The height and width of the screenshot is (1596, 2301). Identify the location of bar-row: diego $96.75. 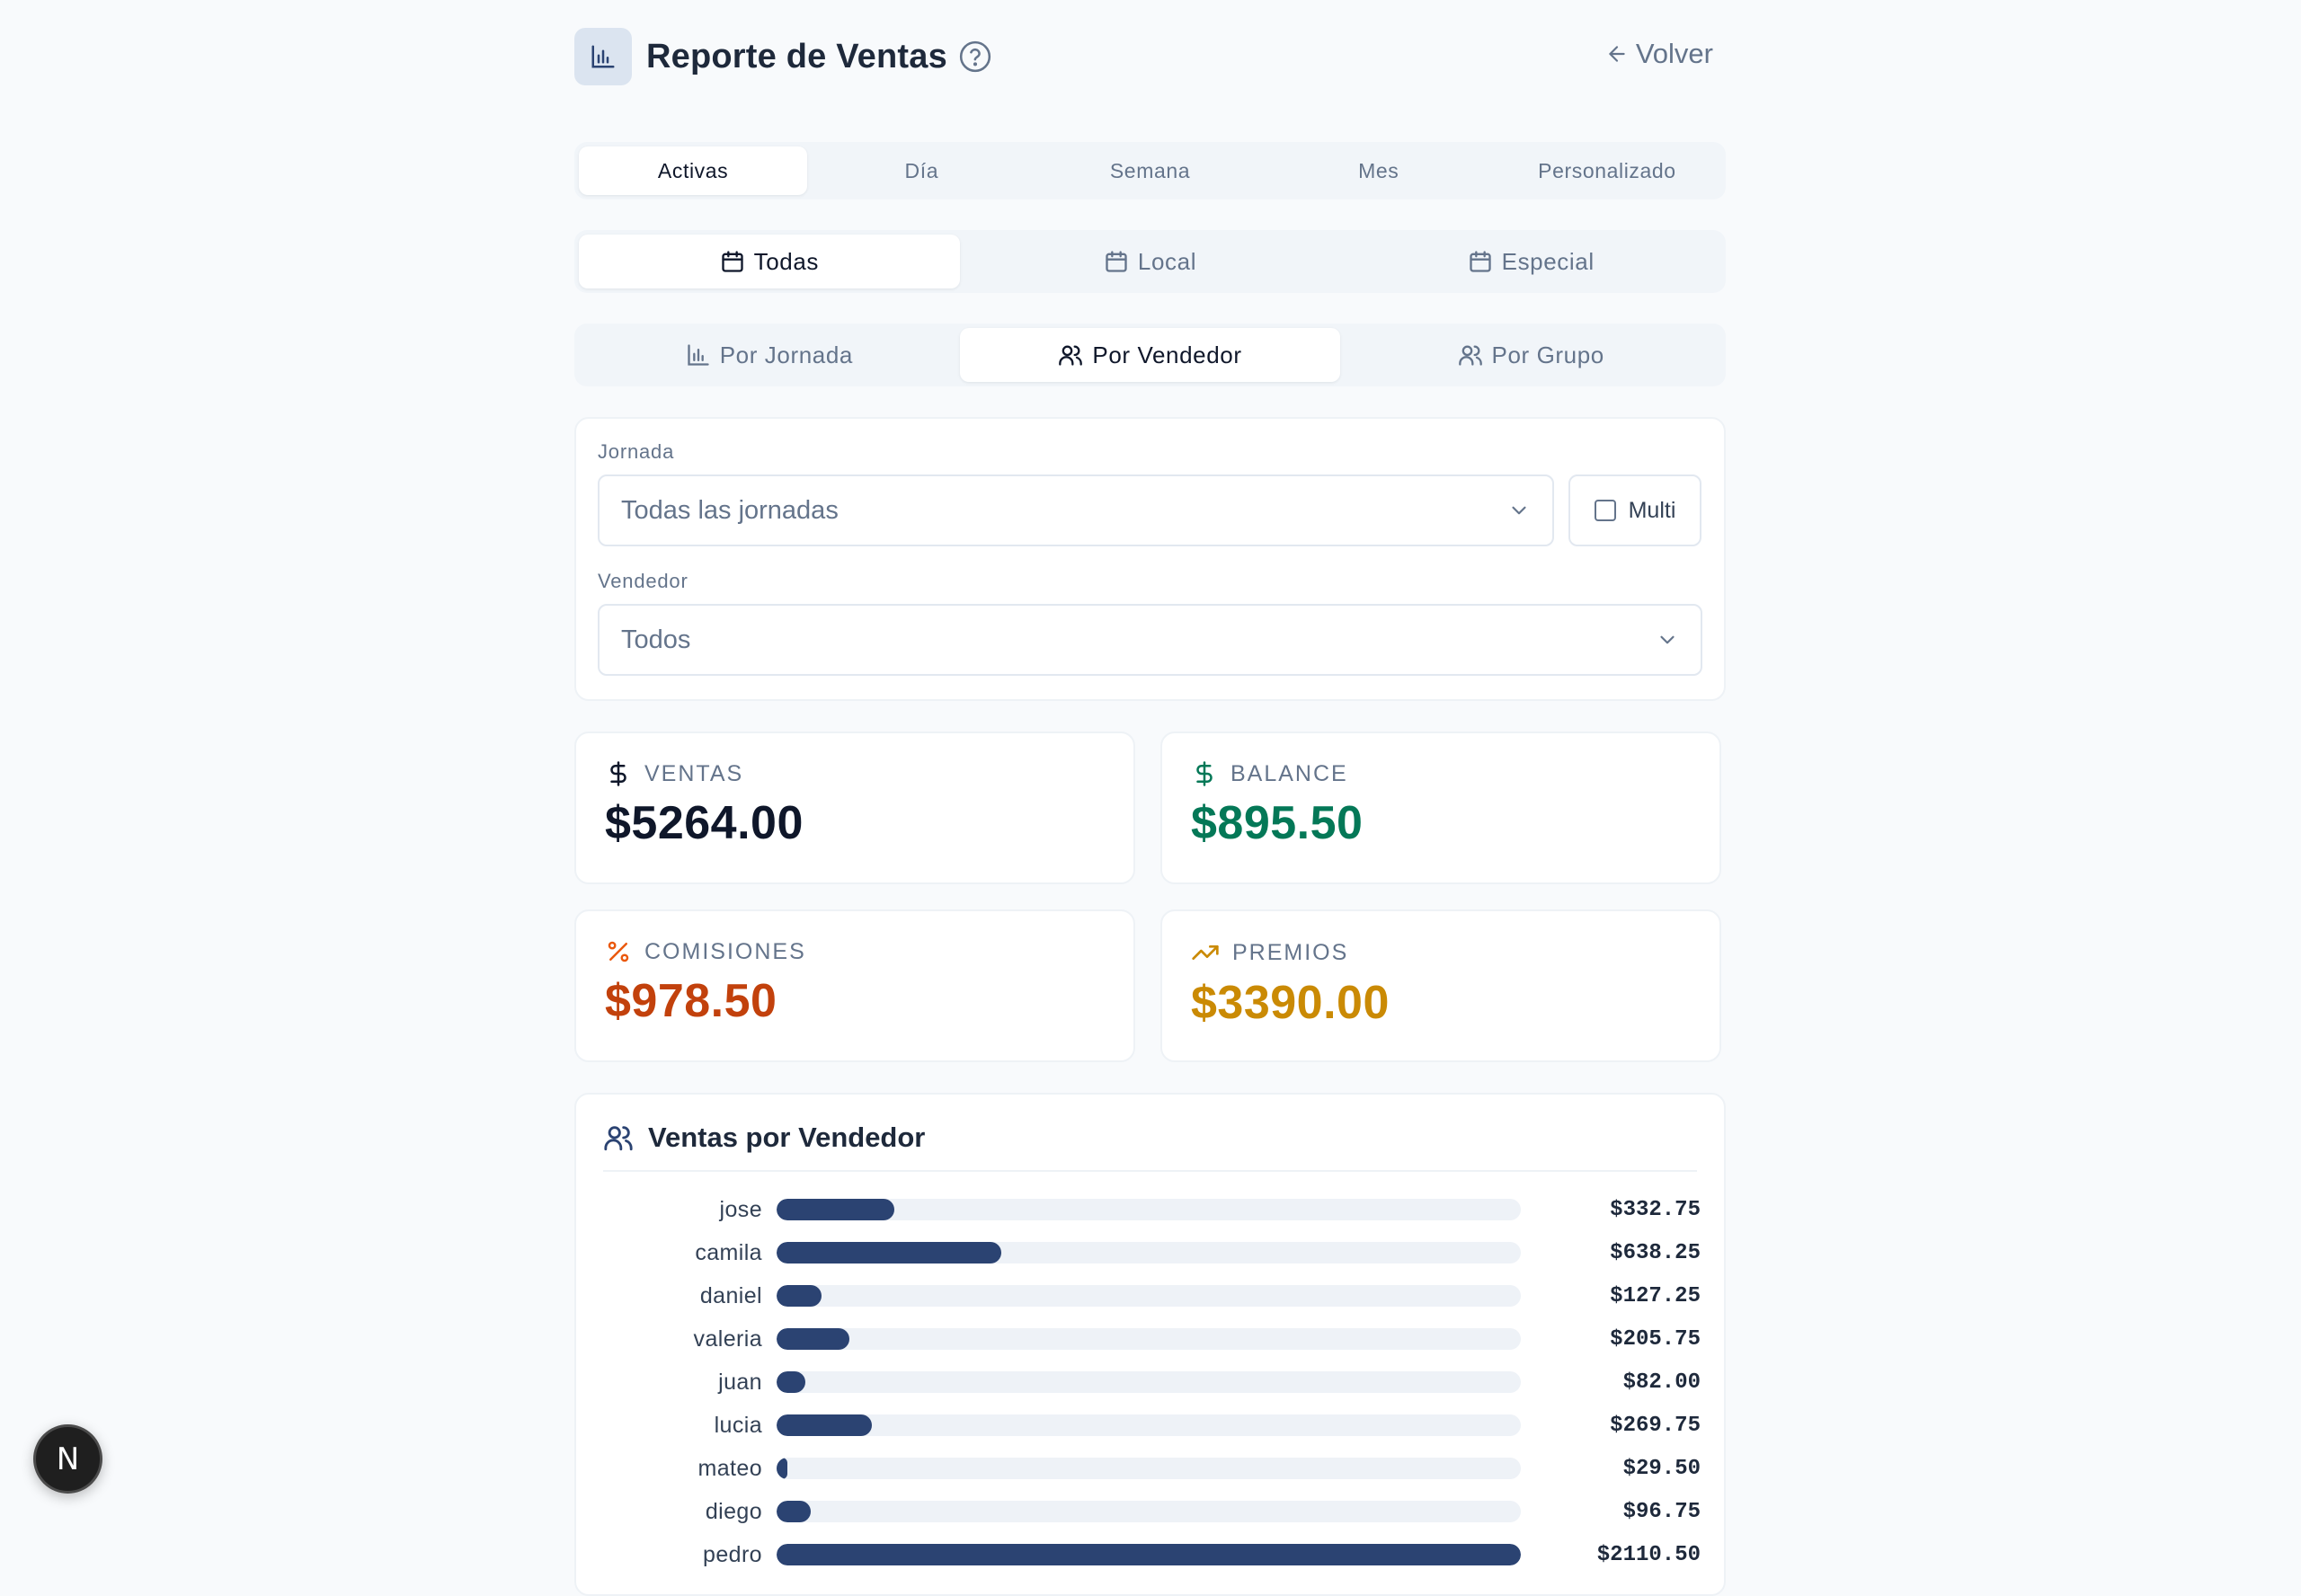
(1152, 1511).